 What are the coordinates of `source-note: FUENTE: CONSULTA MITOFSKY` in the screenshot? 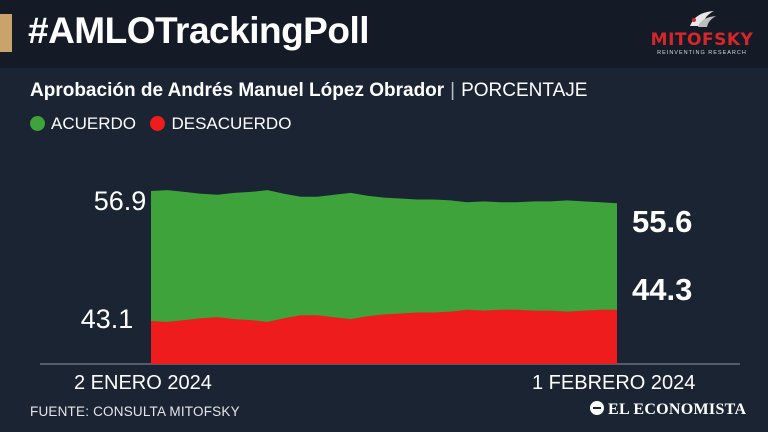 It's located at (135, 411).